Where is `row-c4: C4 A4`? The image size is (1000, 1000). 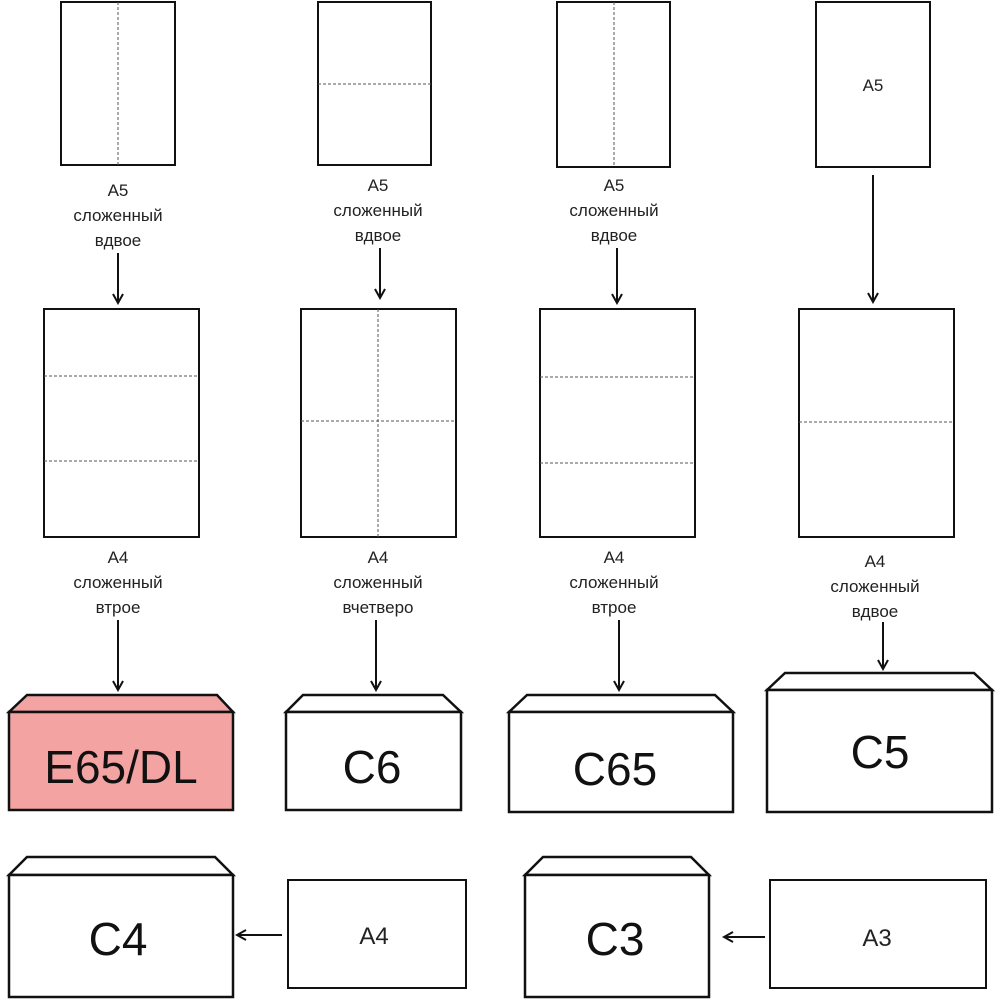 row-c4: C4 A4 is located at coordinates (236, 927).